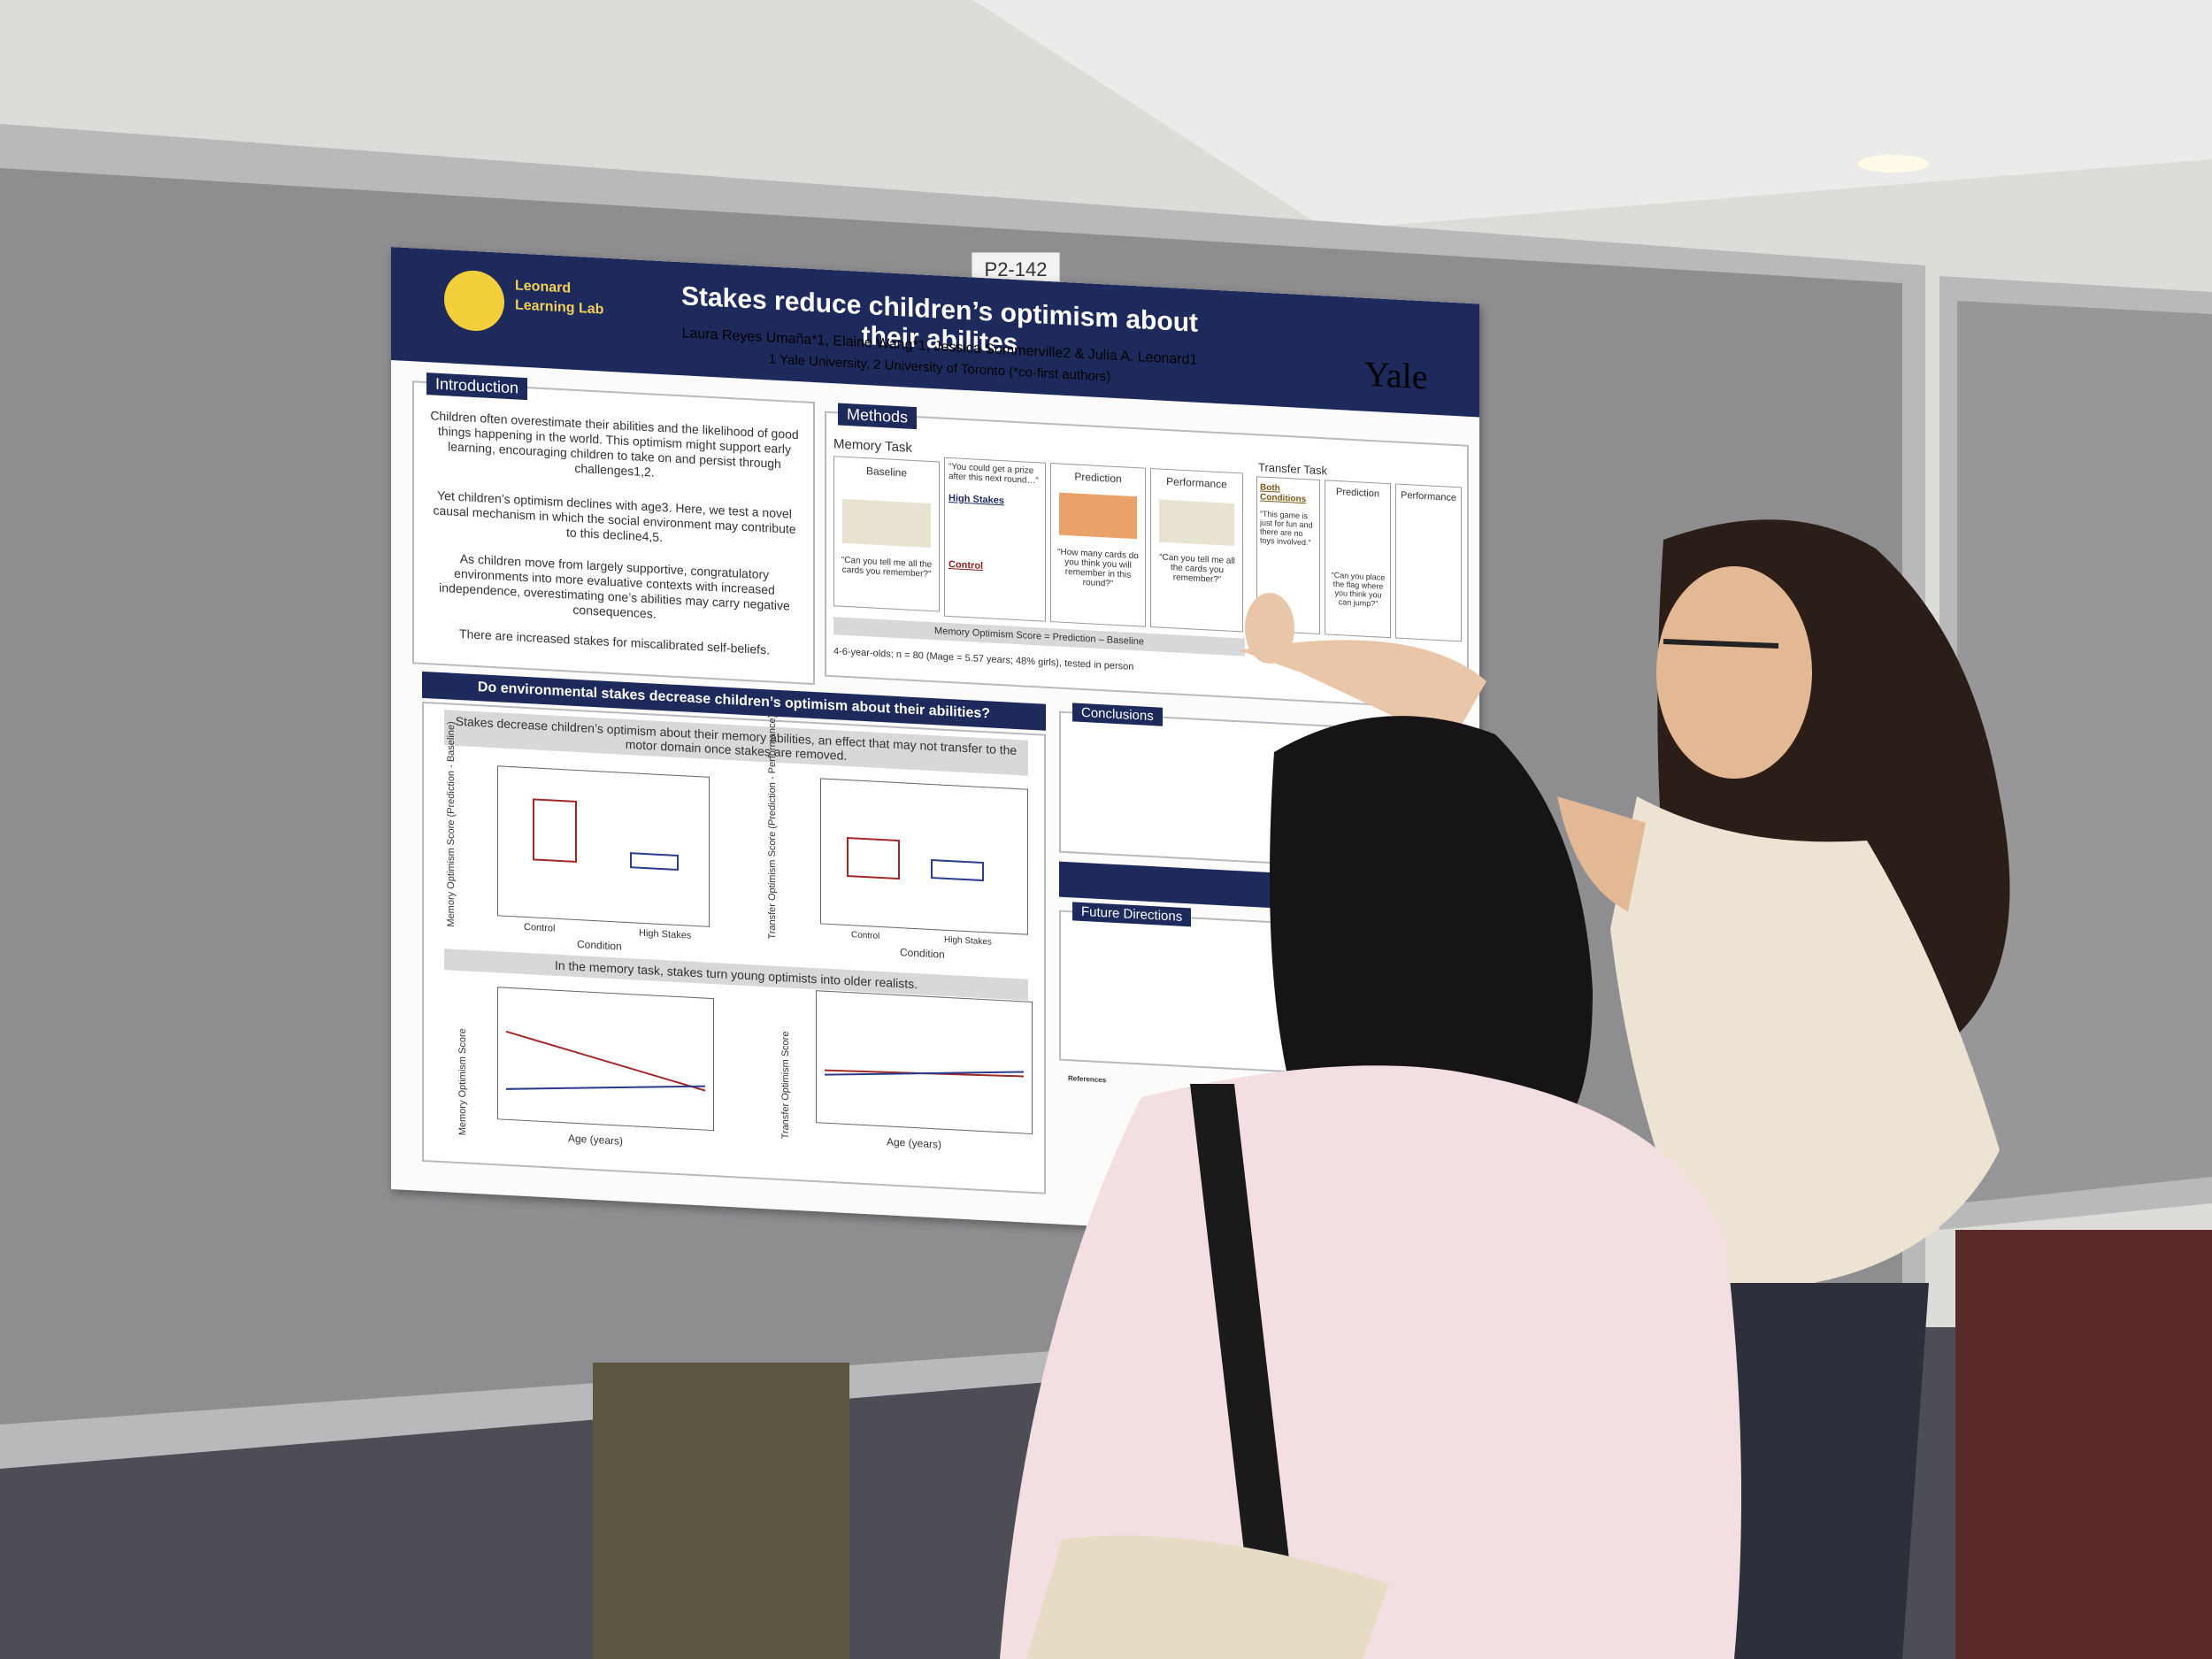 This screenshot has width=2212, height=1659. What do you see at coordinates (2085, 752) in the screenshot?
I see `side-board` at bounding box center [2085, 752].